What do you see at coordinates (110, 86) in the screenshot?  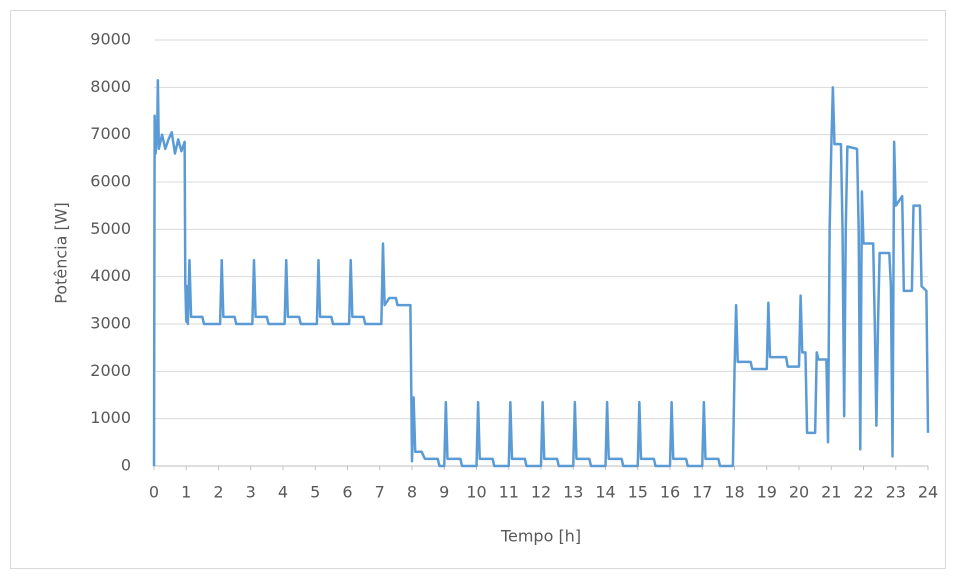 I see `y-tick-label: 8000` at bounding box center [110, 86].